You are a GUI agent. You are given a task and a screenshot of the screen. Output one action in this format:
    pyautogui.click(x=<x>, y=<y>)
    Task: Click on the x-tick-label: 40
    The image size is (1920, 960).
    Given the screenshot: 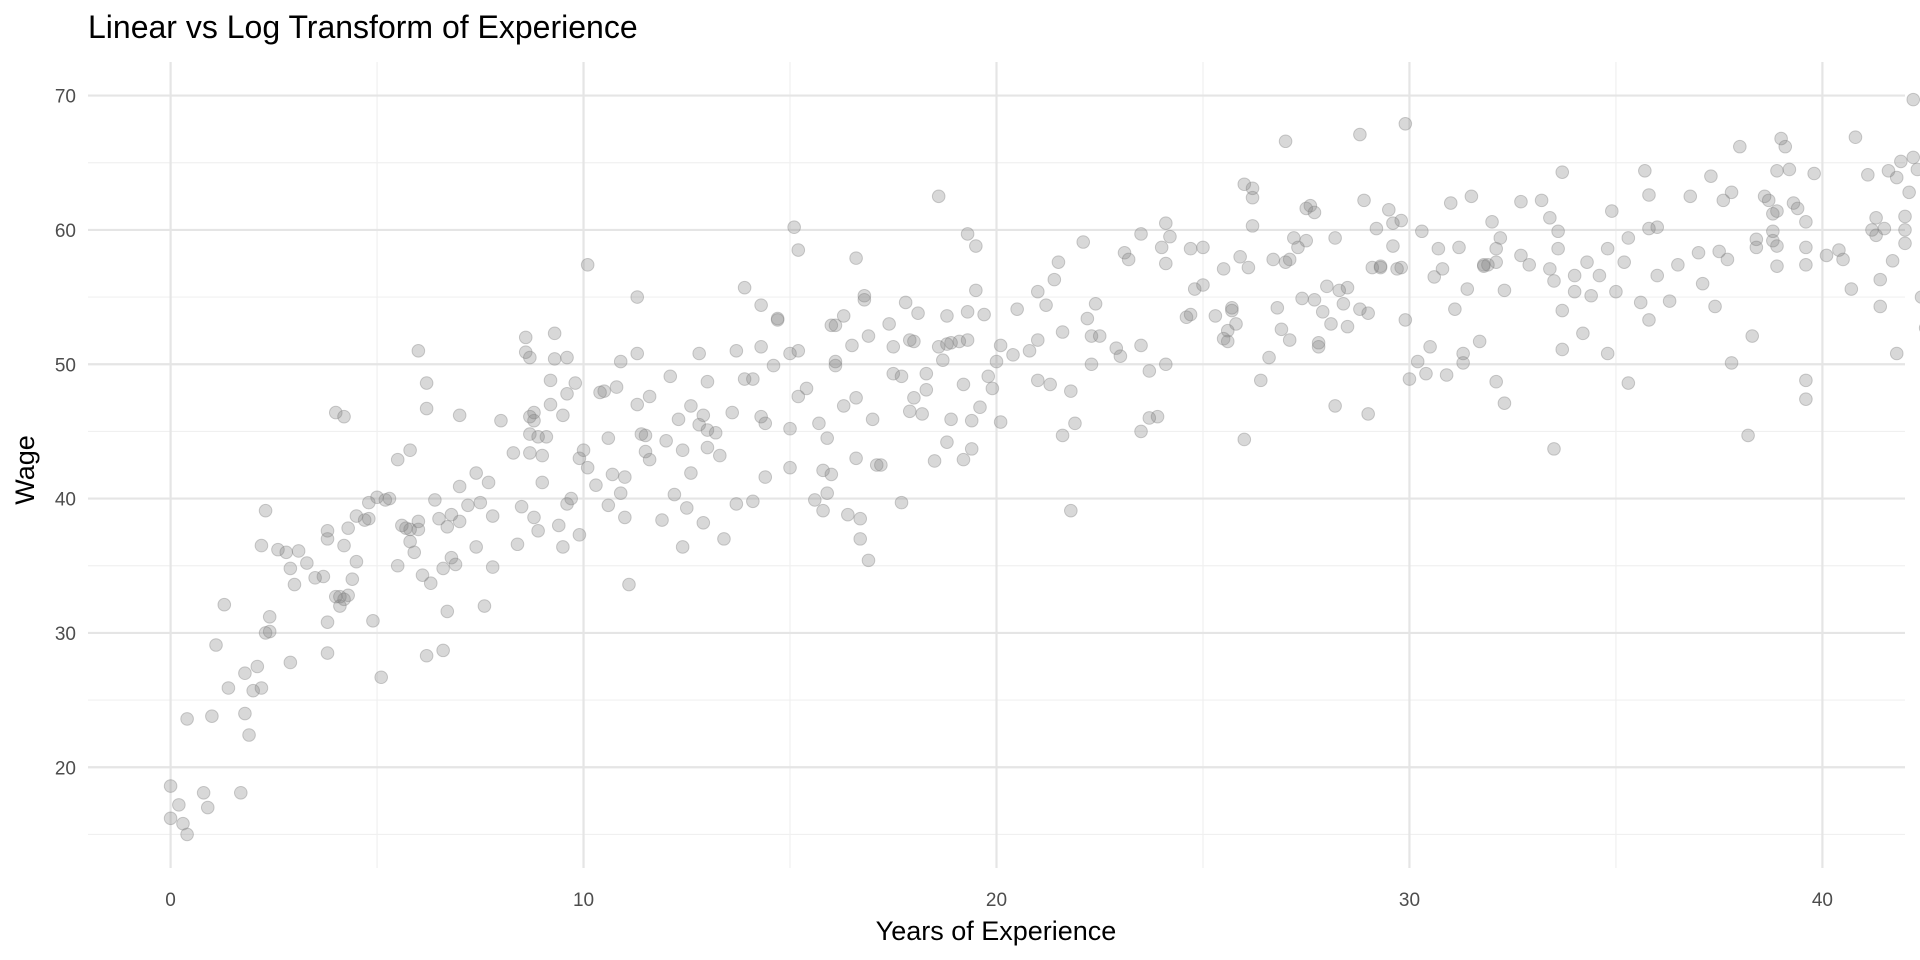 What is the action you would take?
    pyautogui.click(x=1822, y=900)
    